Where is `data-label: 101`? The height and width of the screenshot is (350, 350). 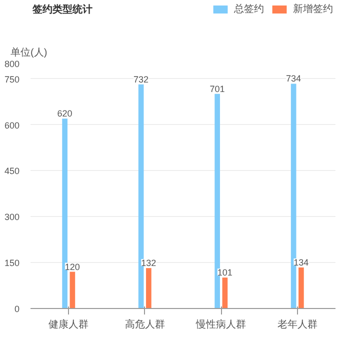
data-label: 101 is located at coordinates (224, 273).